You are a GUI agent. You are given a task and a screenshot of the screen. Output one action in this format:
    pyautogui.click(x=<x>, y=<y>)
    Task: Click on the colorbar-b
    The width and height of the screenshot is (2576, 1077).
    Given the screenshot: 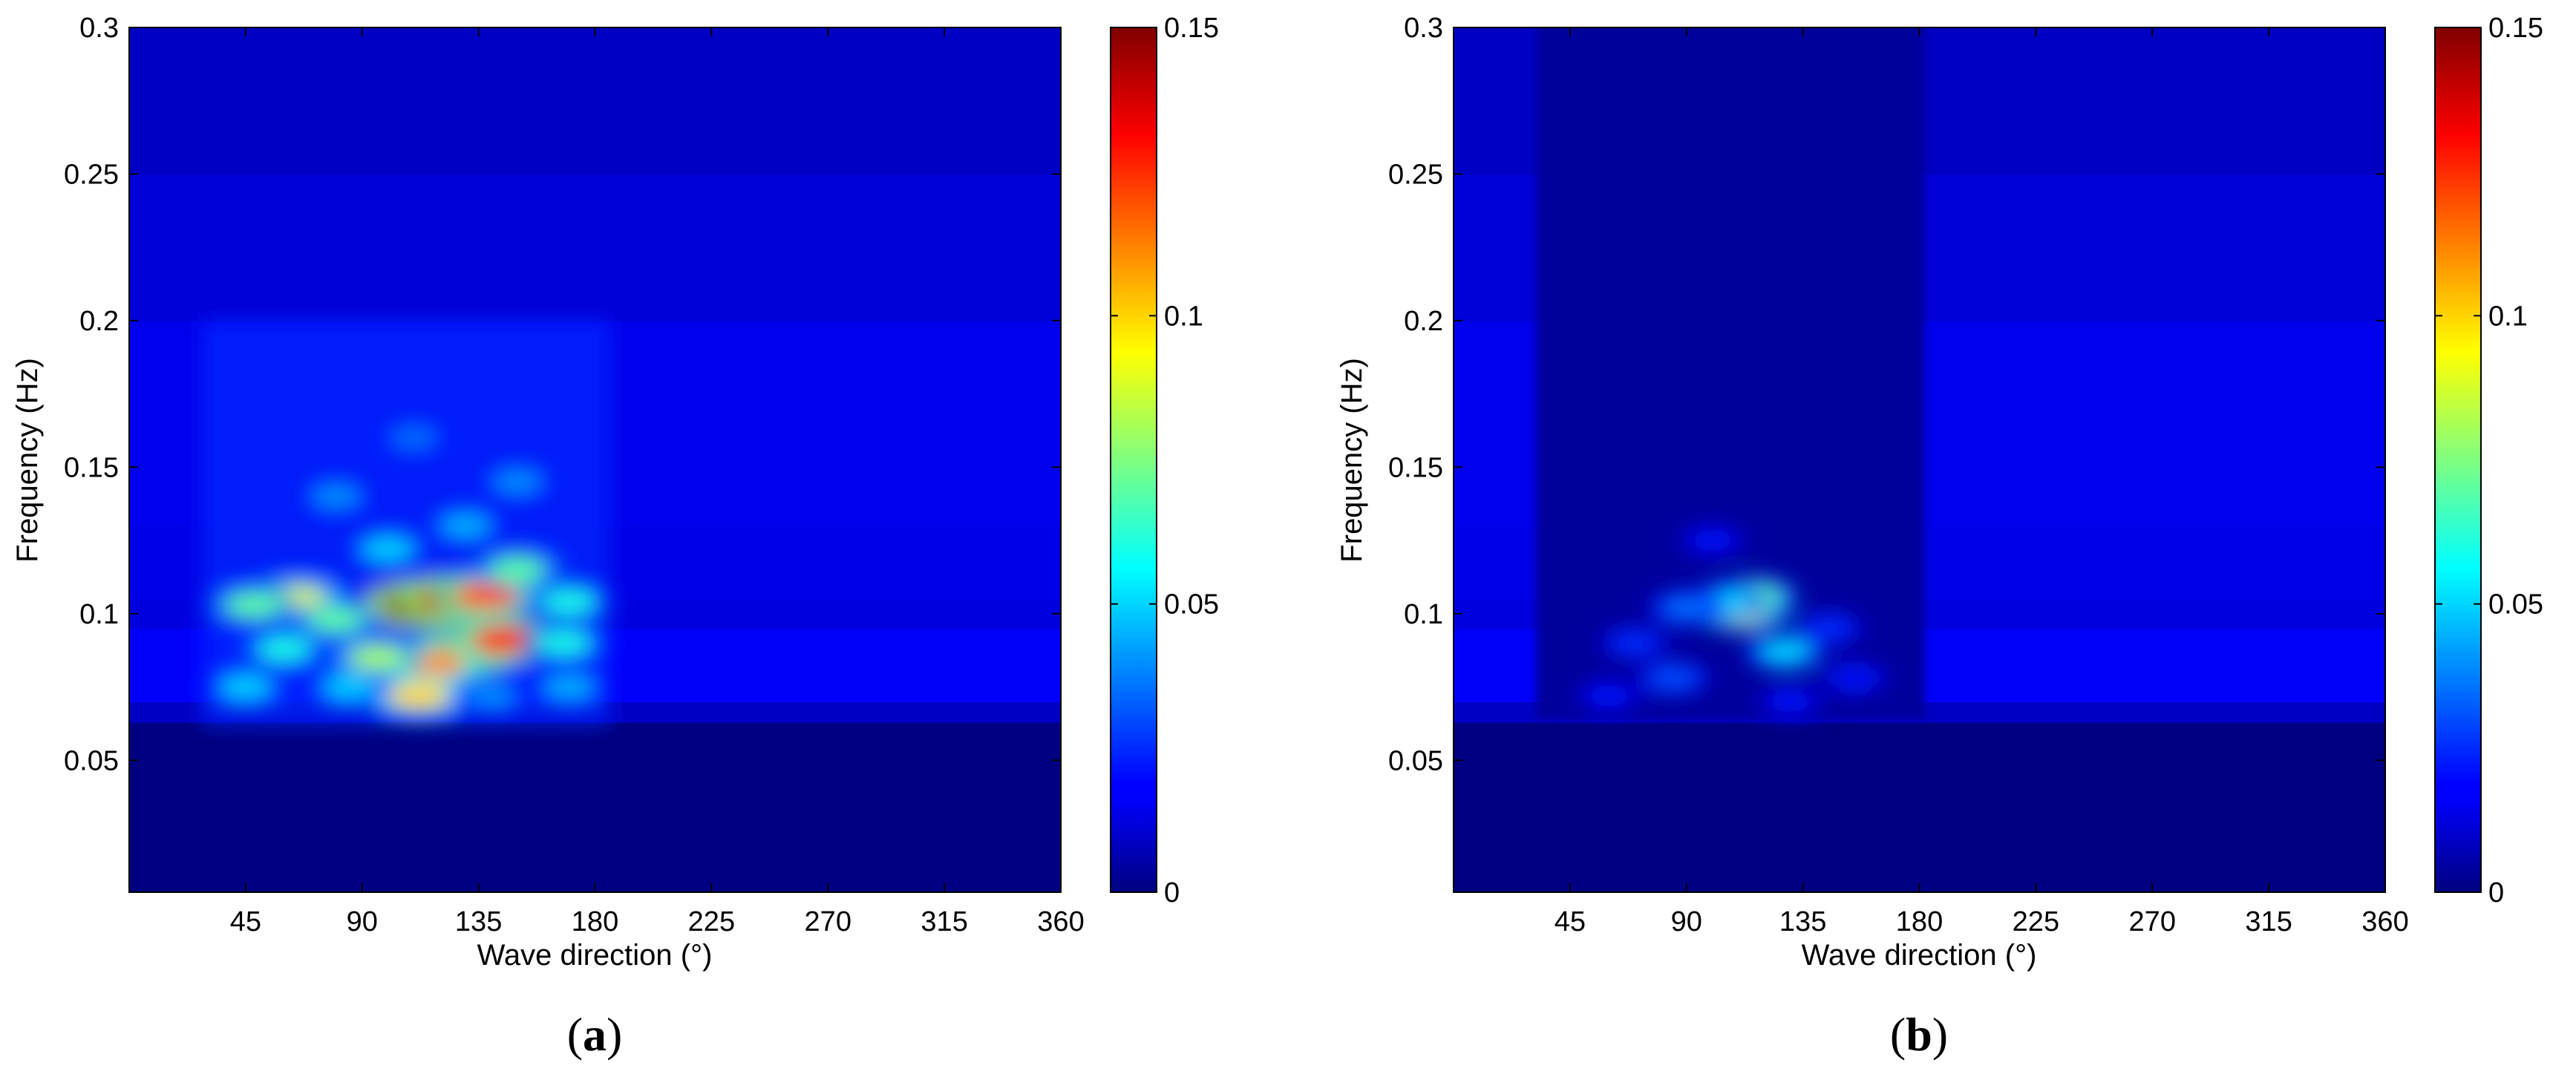 What is the action you would take?
    pyautogui.click(x=2458, y=460)
    